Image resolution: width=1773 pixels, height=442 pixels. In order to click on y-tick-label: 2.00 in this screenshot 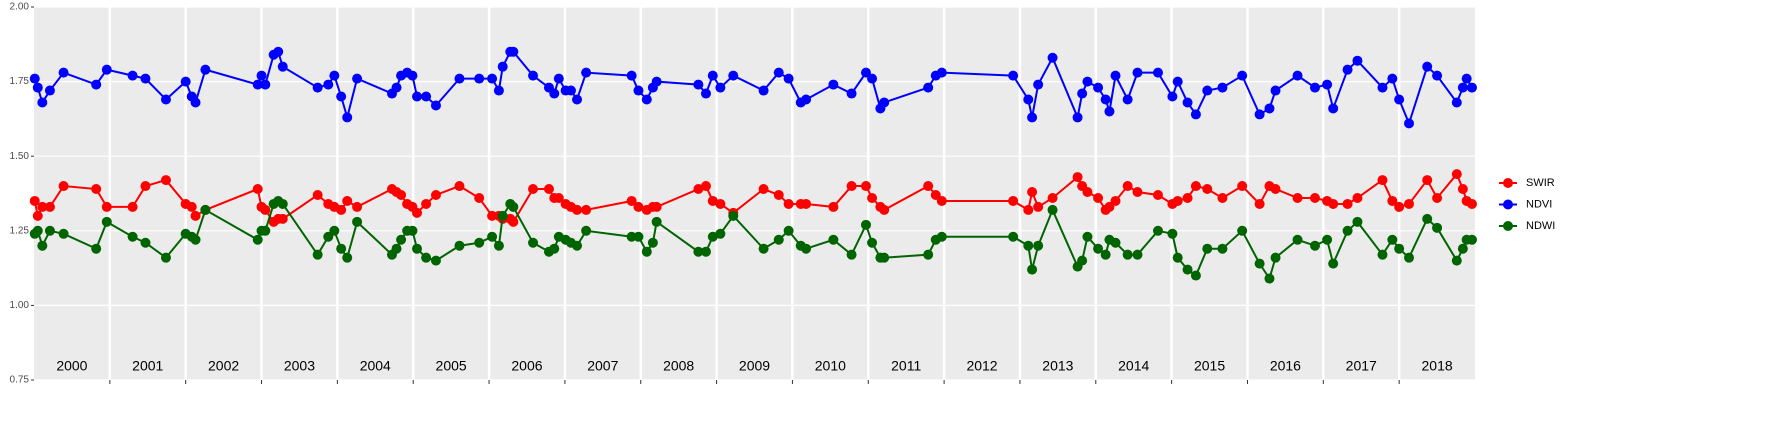, I will do `click(20, 7)`.